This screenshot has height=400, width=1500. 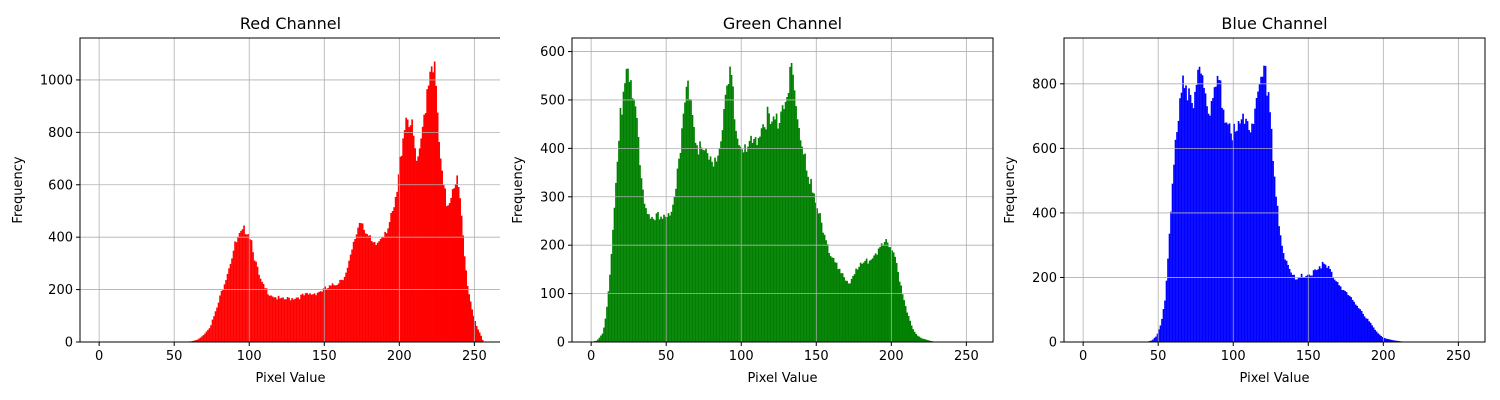 I want to click on y-tick-label: 0, so click(x=561, y=343).